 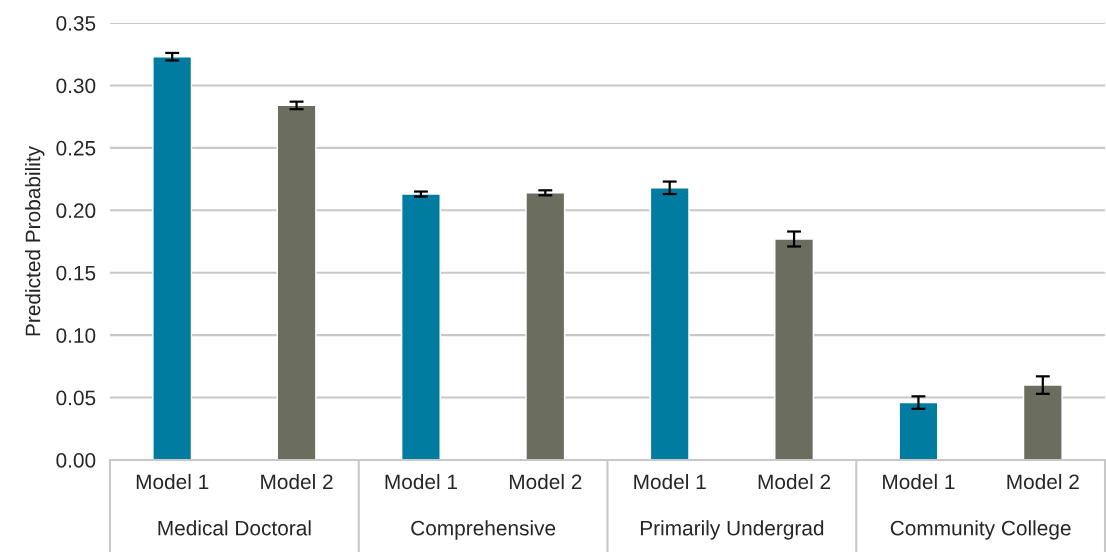 What do you see at coordinates (76, 23) in the screenshot?
I see `y-tick-label: 0.35` at bounding box center [76, 23].